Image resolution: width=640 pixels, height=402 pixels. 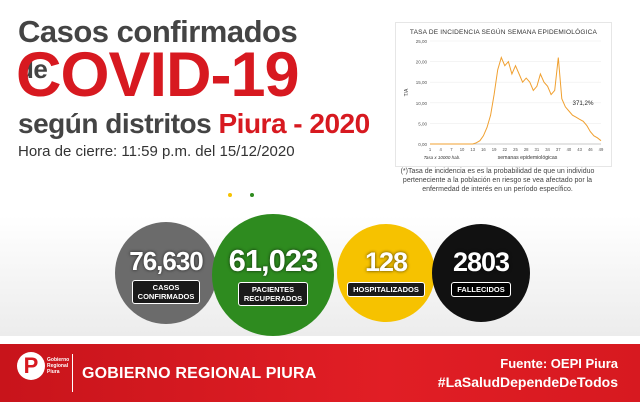 I want to click on deaths-label-1: FALLECIDOS, so click(x=481, y=289).